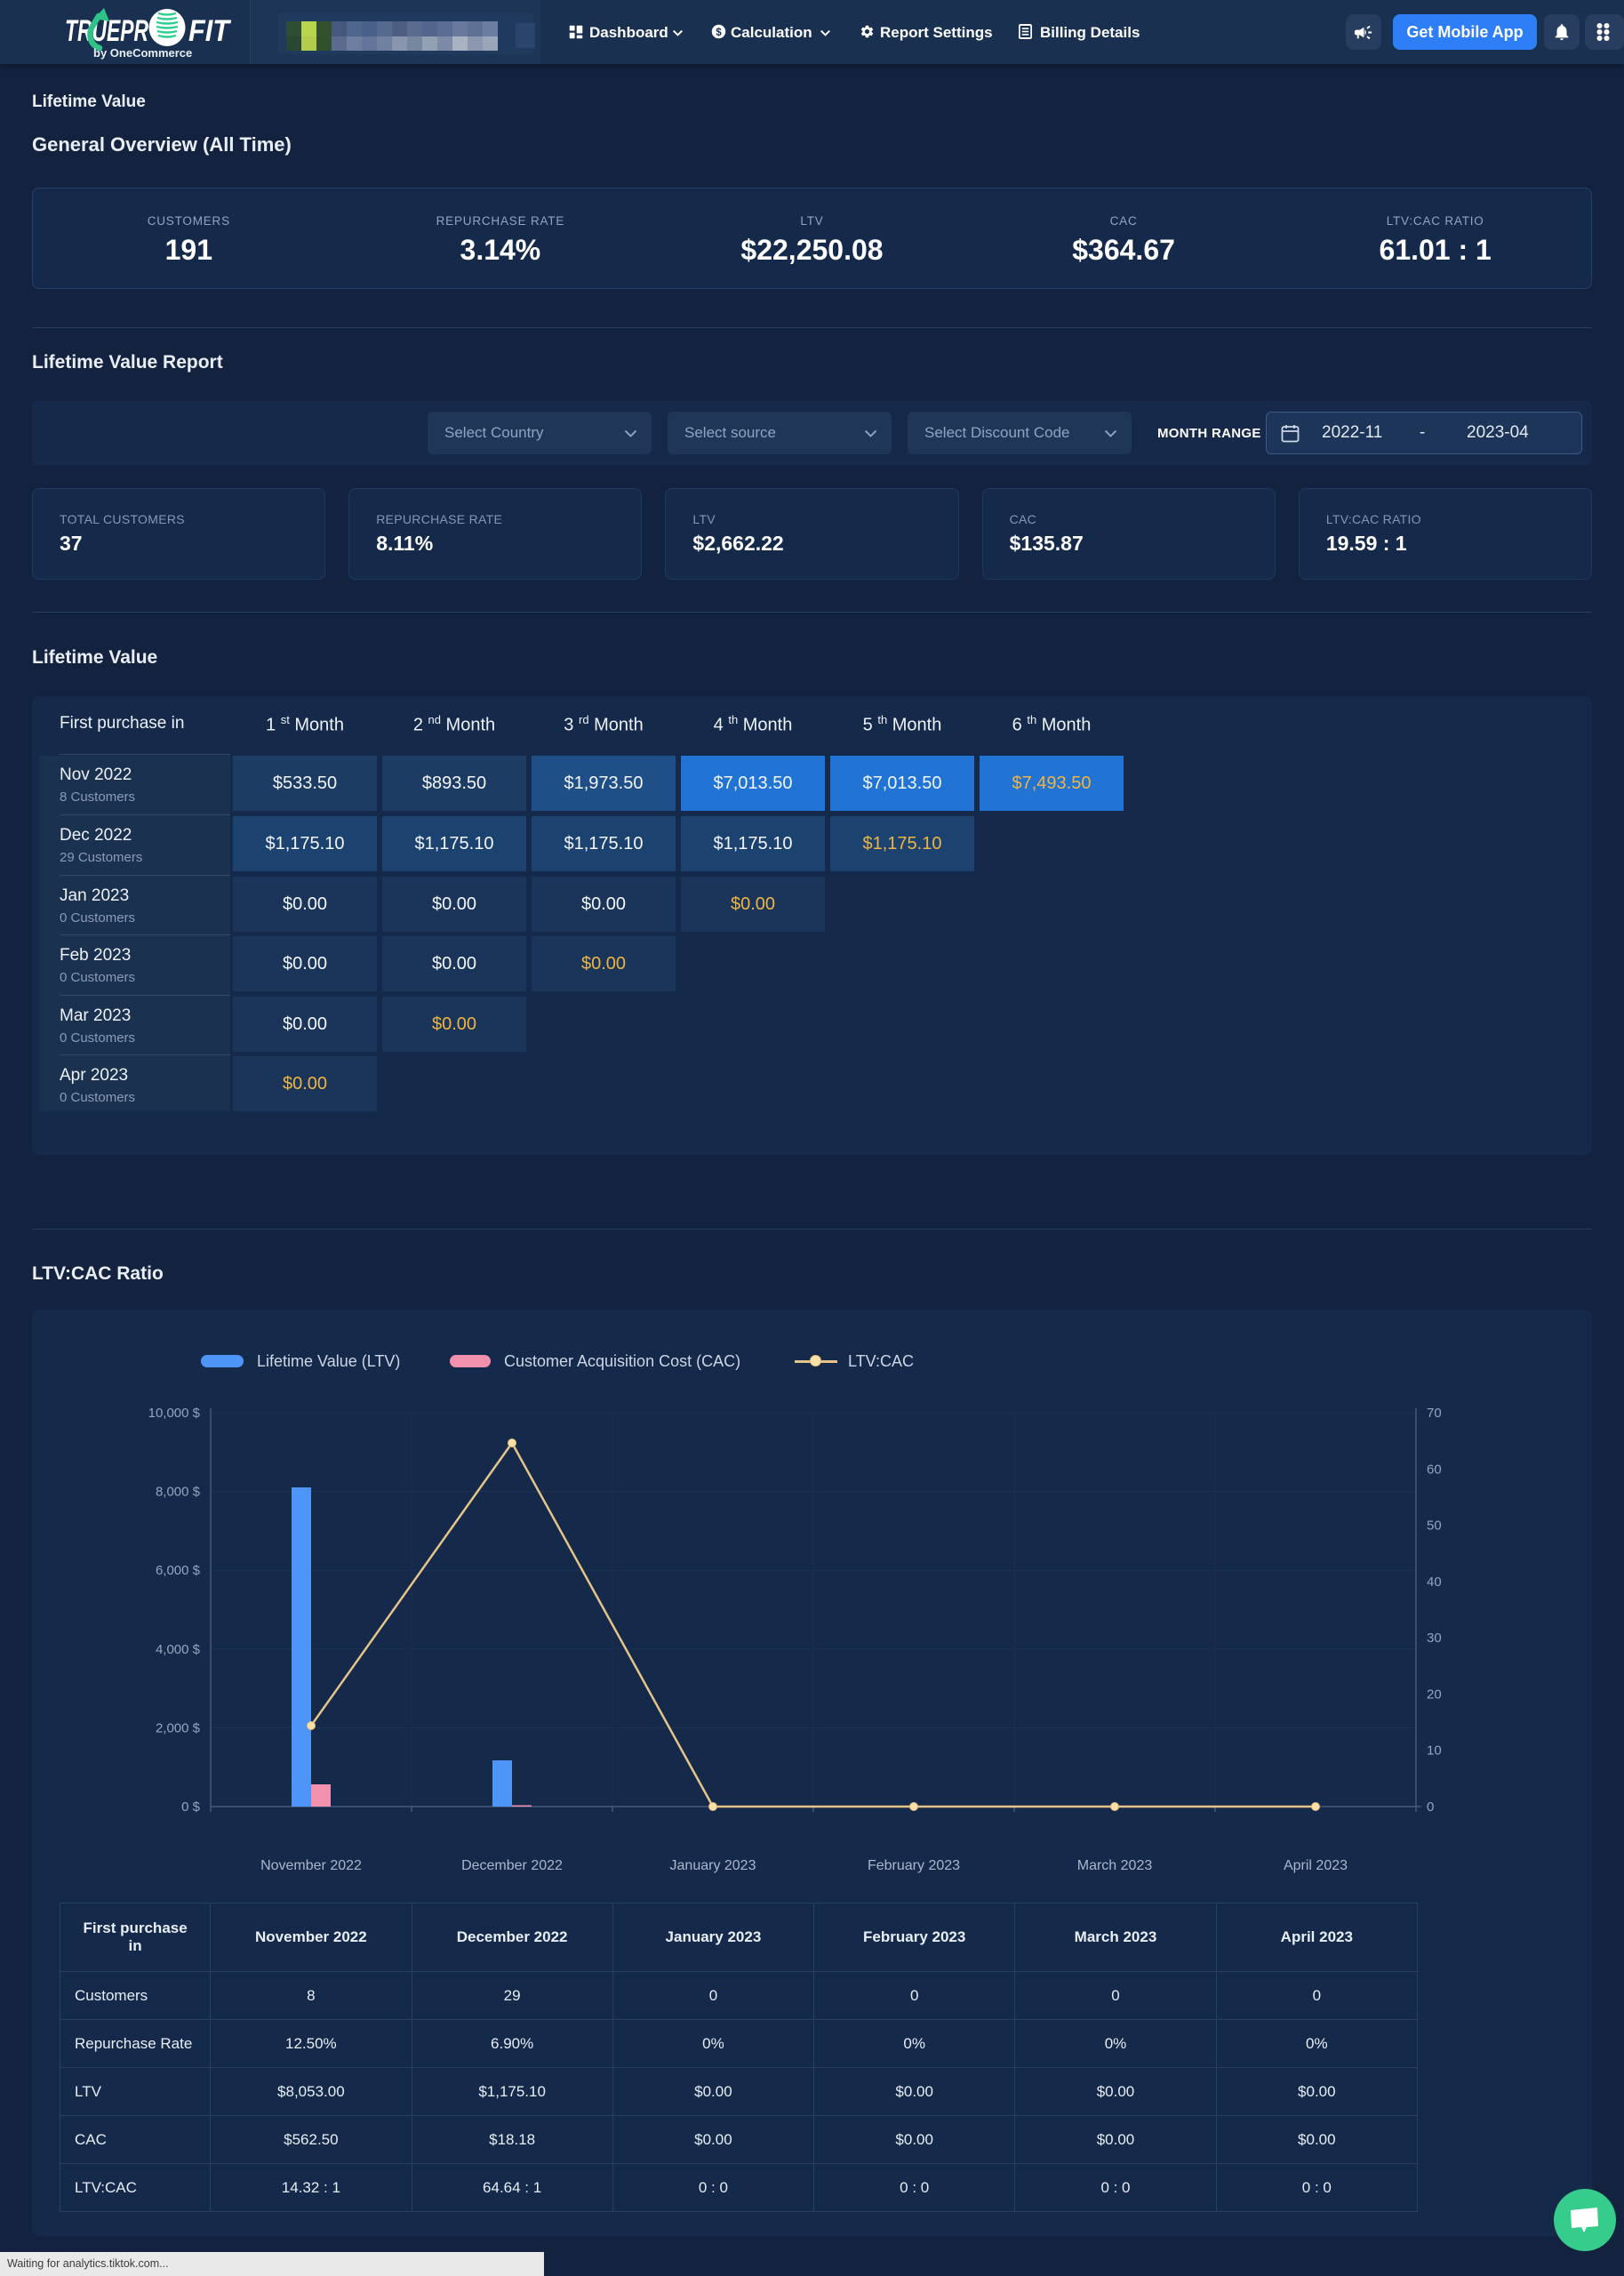  Describe the element at coordinates (1434, 1469) in the screenshot. I see `svg-text: 60` at that location.